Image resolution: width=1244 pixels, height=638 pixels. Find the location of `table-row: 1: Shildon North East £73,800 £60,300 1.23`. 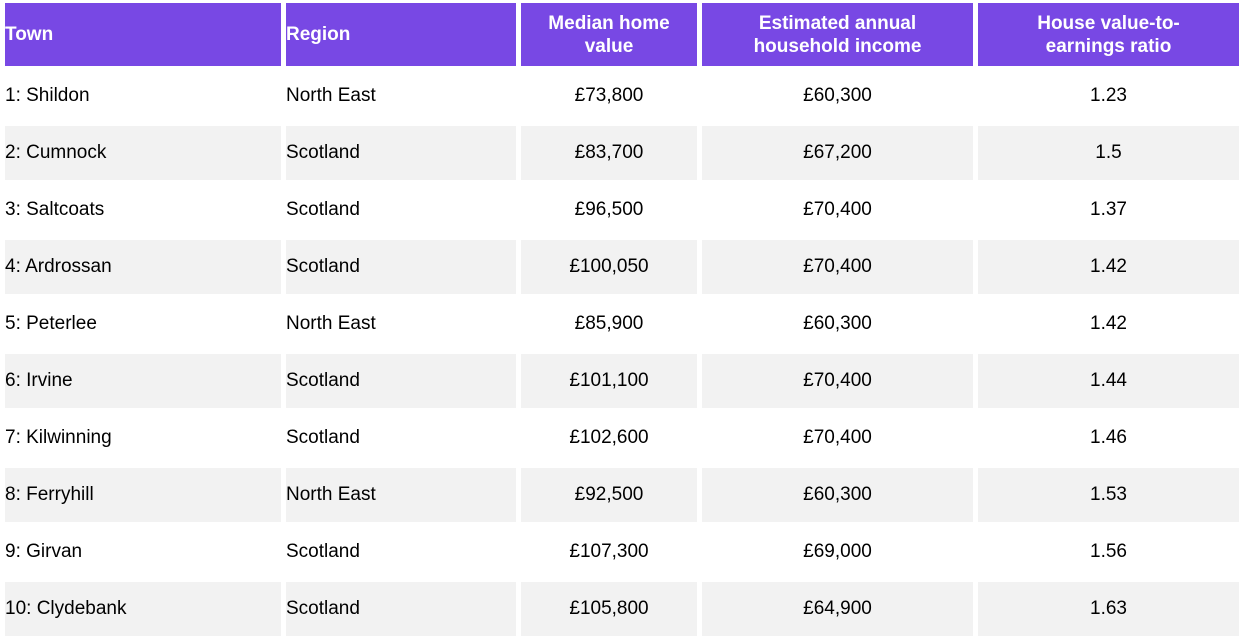

table-row: 1: Shildon North East £73,800 £60,300 1.23 is located at coordinates (622, 96).